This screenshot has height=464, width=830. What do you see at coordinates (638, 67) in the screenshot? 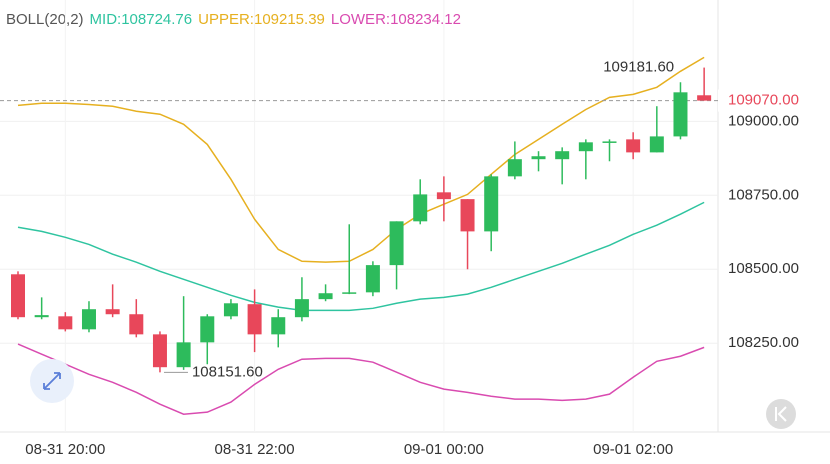
I see `high-label: 109181.60` at bounding box center [638, 67].